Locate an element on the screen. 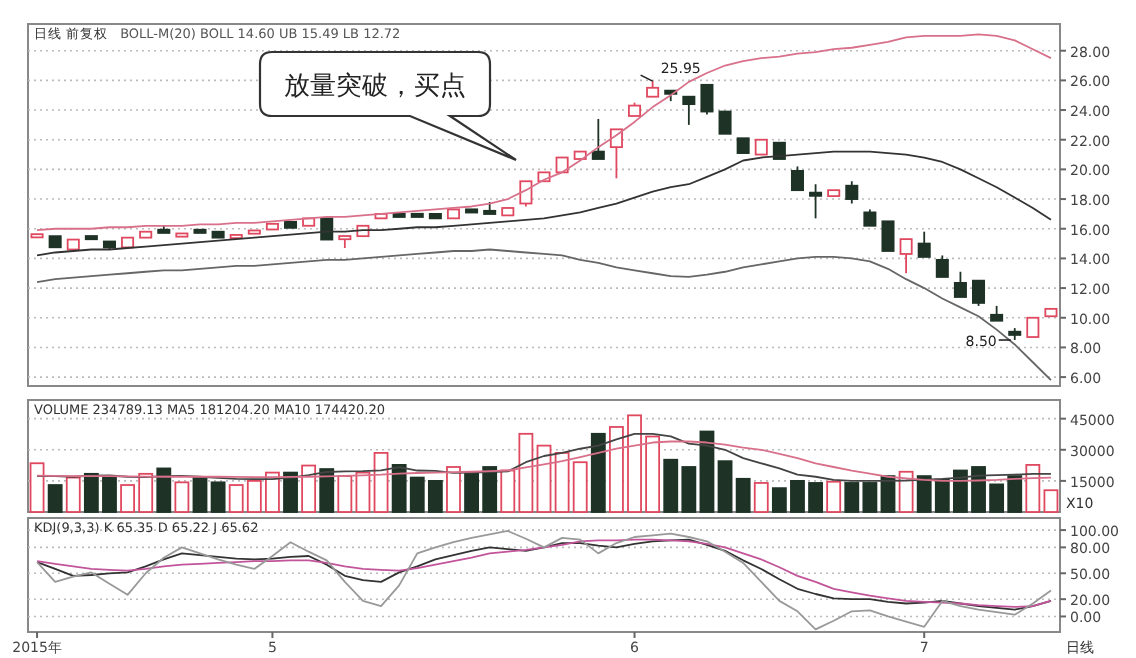  annotation: 放量突破，买点 is located at coordinates (375, 87).